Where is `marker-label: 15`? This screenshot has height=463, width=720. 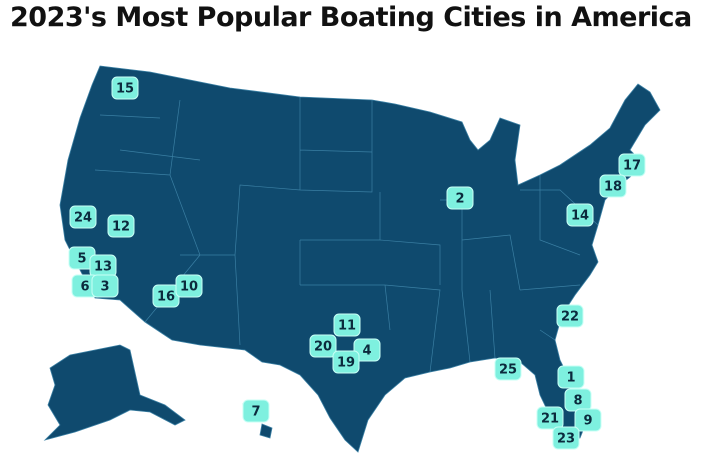 marker-label: 15 is located at coordinates (125, 89).